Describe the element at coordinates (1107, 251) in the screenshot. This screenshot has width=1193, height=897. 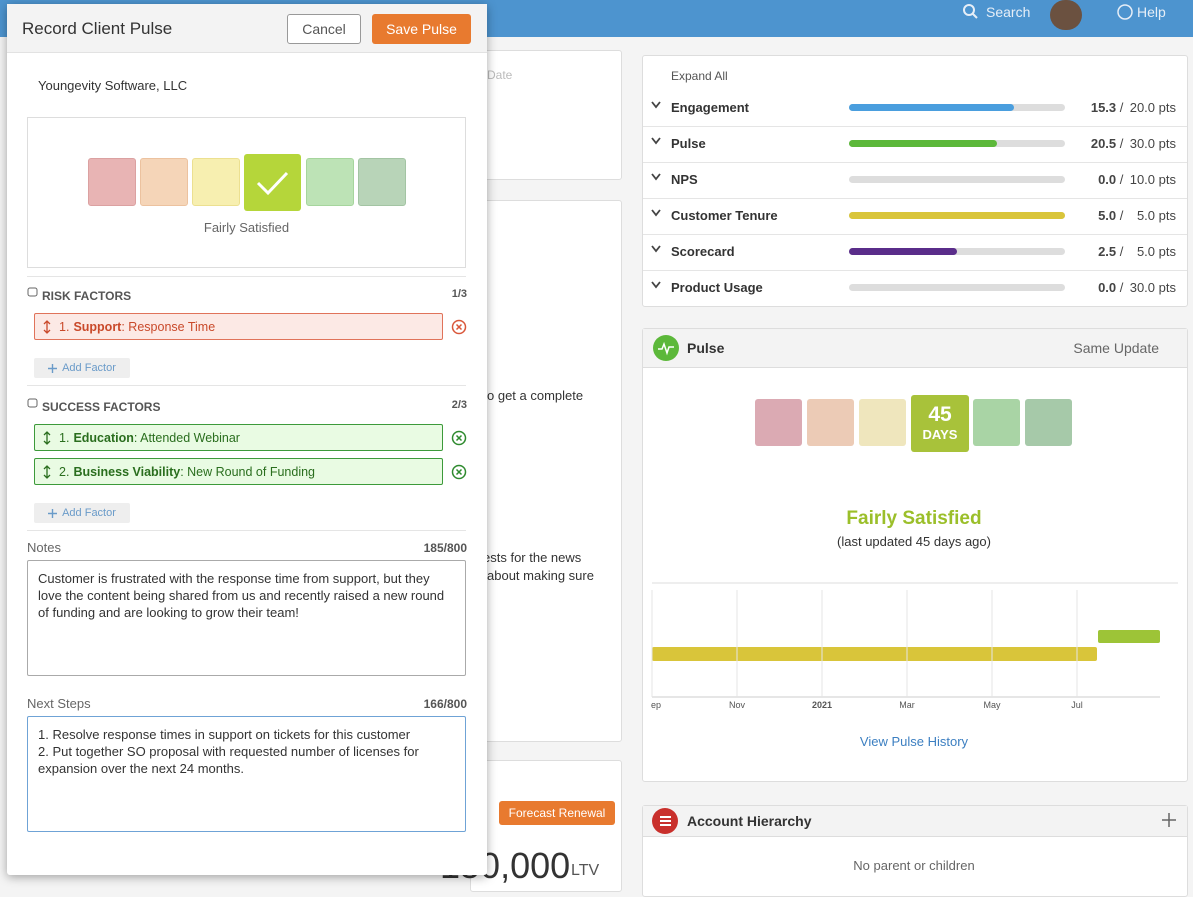
I see `score: 2.5` at that location.